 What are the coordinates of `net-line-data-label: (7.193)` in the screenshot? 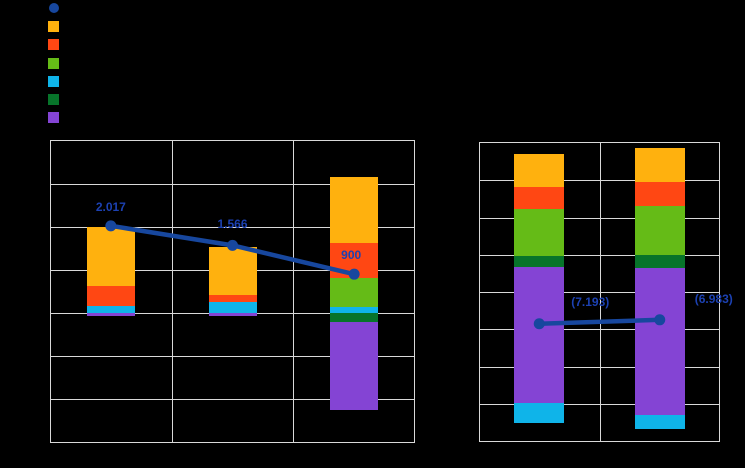 It's located at (590, 301).